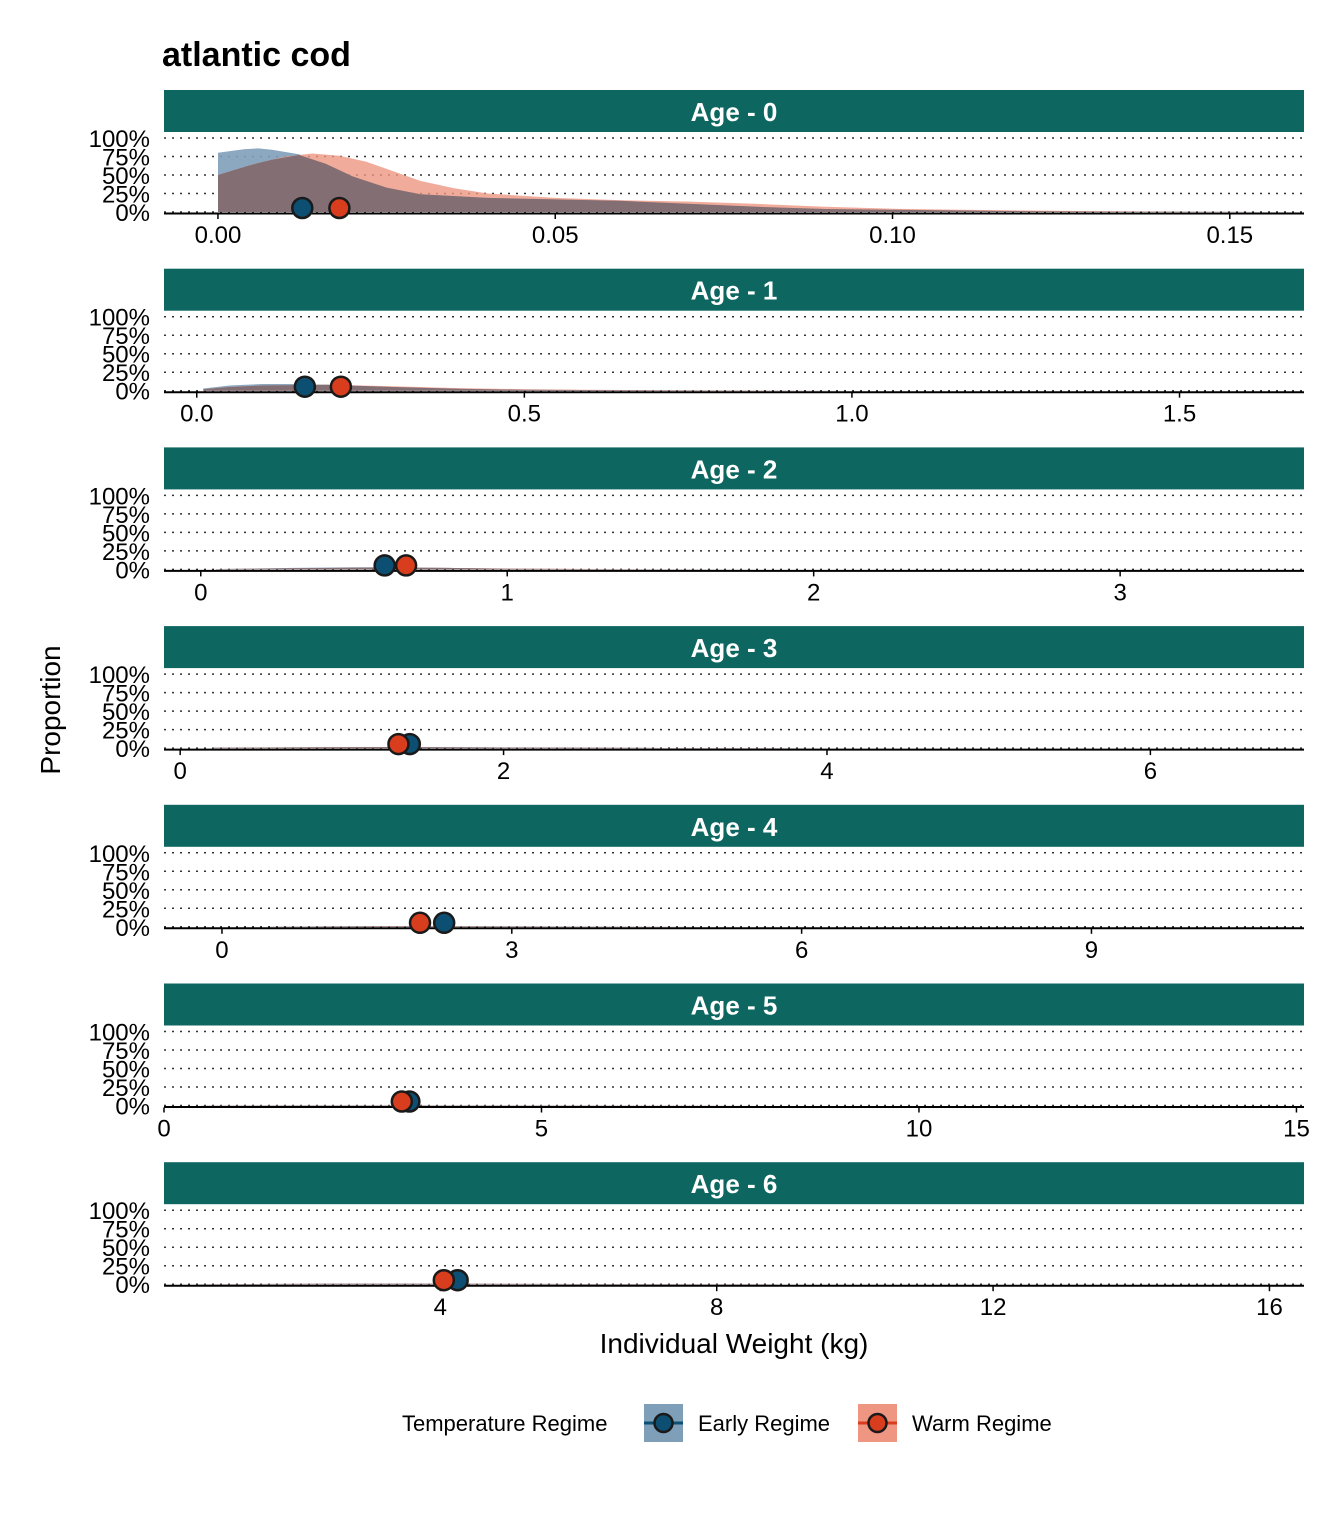 The image size is (1344, 1536). Describe the element at coordinates (218, 235) in the screenshot. I see `x-tick-label: 0.00` at that location.